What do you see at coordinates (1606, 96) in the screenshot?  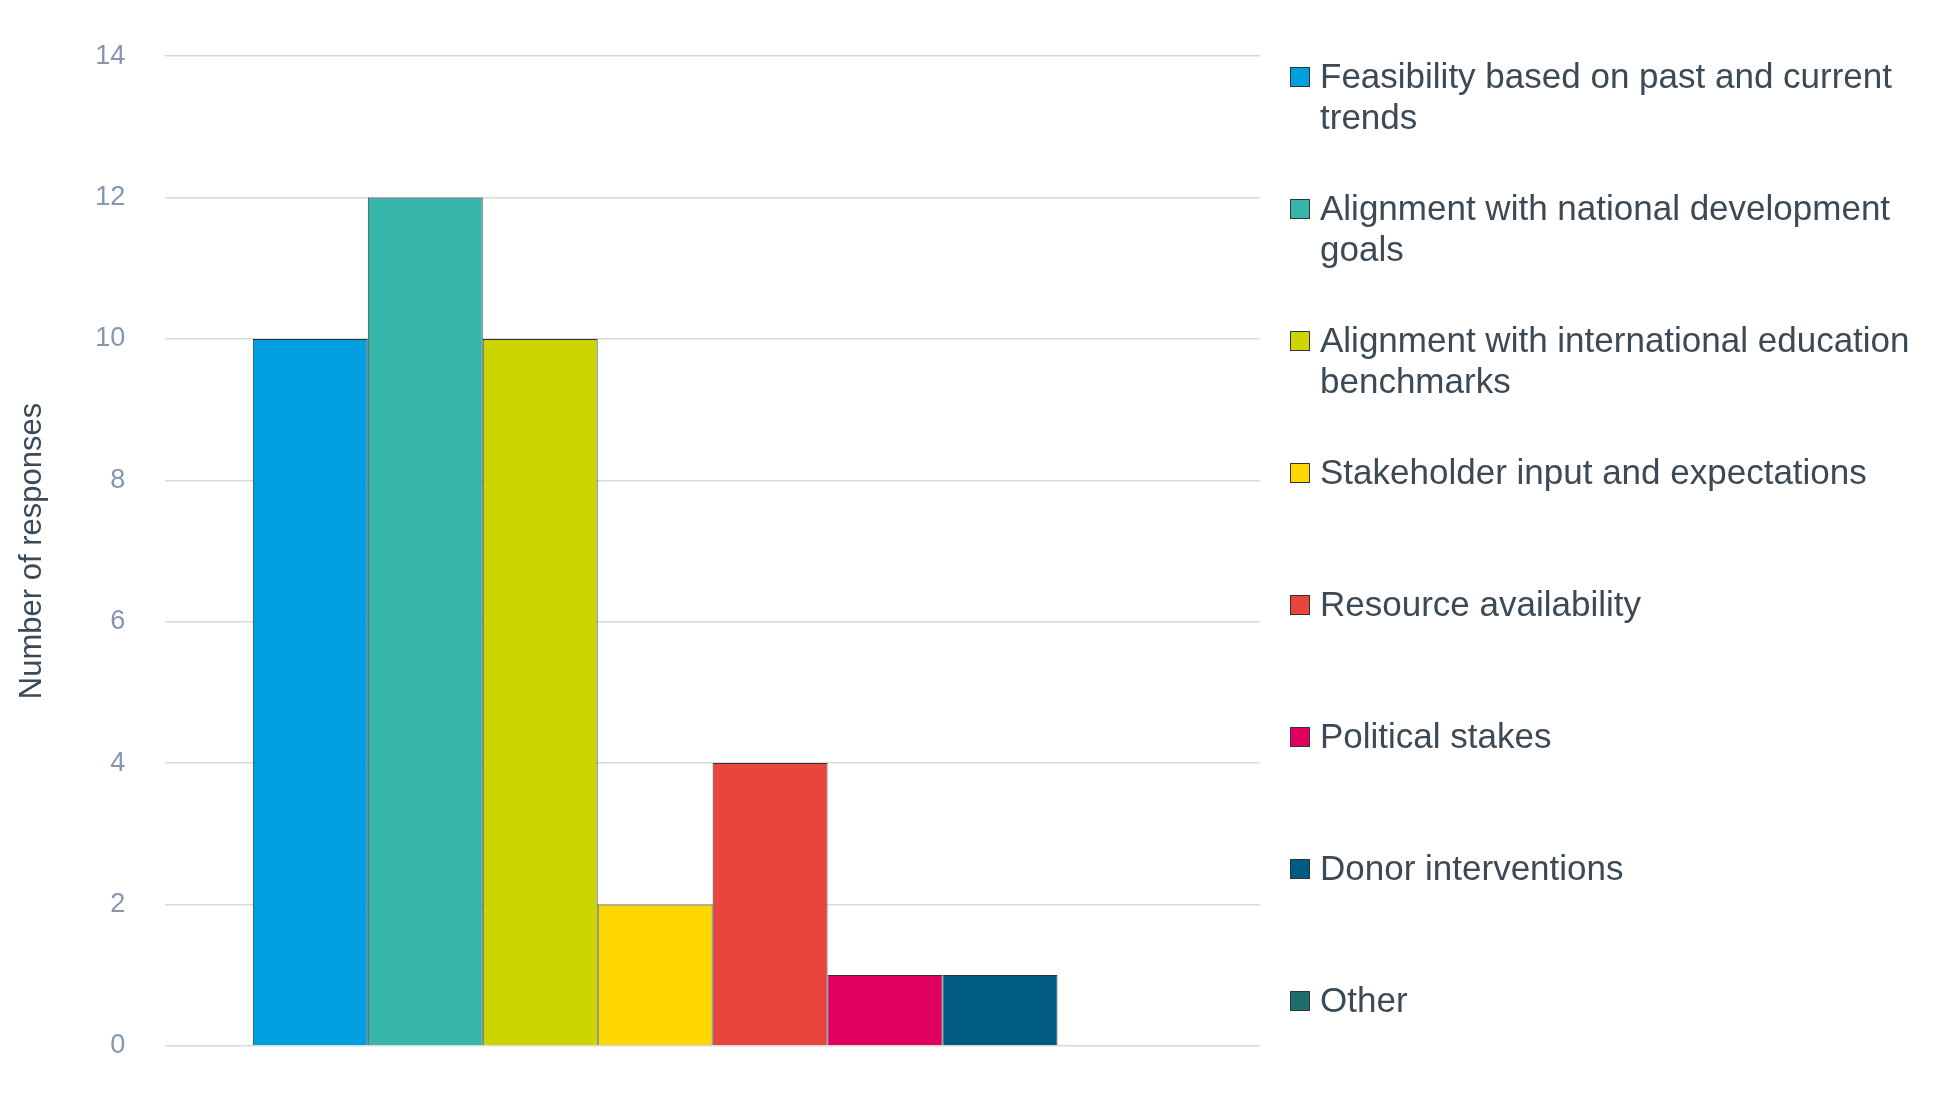 I see `legend-label: Feasibility based on past and current trends` at bounding box center [1606, 96].